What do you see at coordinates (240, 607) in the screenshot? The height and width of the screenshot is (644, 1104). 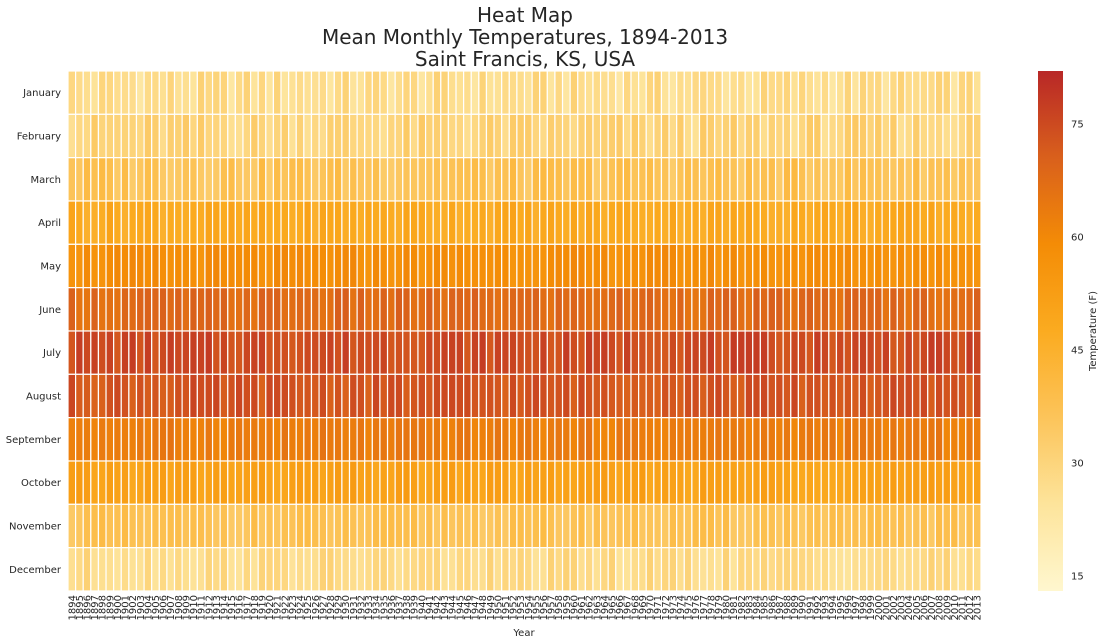 I see `year-tick-label: 1916` at bounding box center [240, 607].